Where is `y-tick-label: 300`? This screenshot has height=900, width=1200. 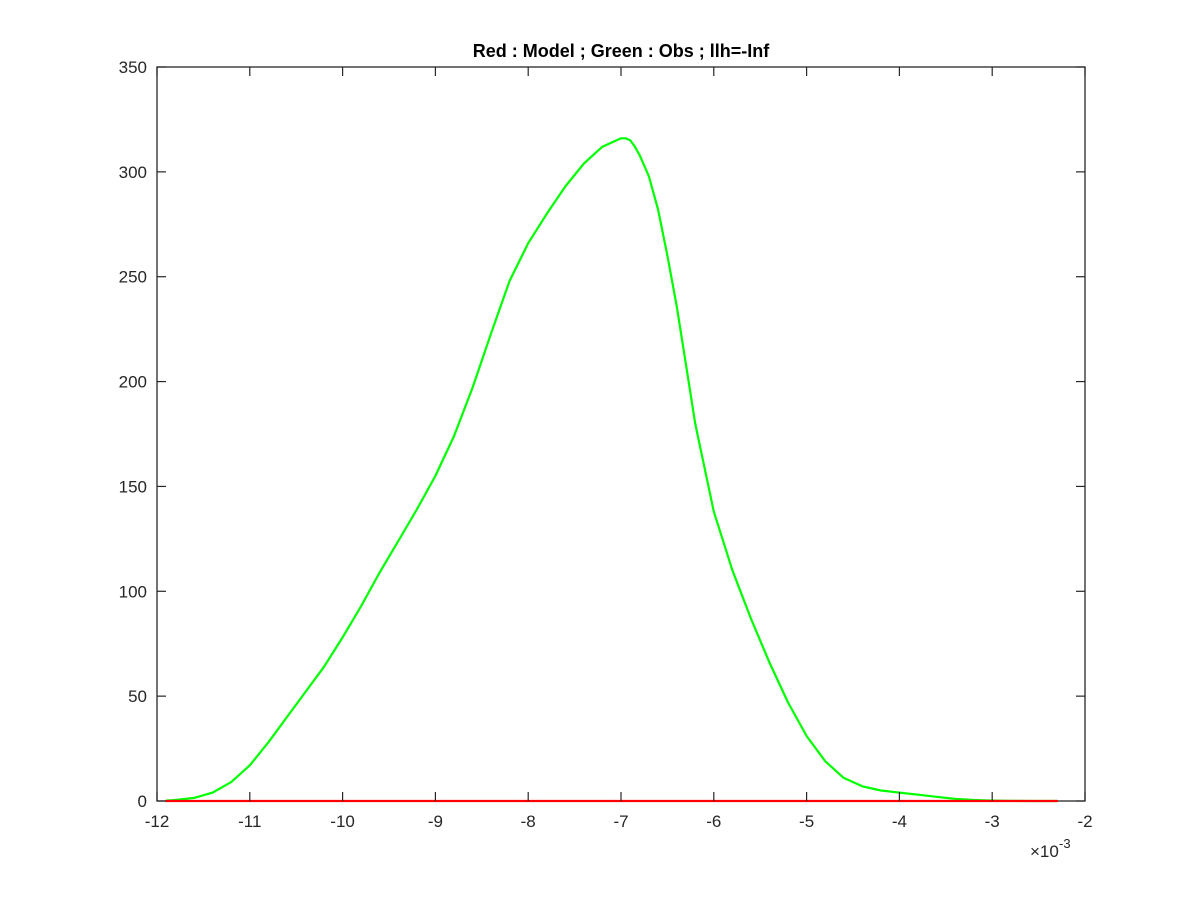
y-tick-label: 300 is located at coordinates (133, 172).